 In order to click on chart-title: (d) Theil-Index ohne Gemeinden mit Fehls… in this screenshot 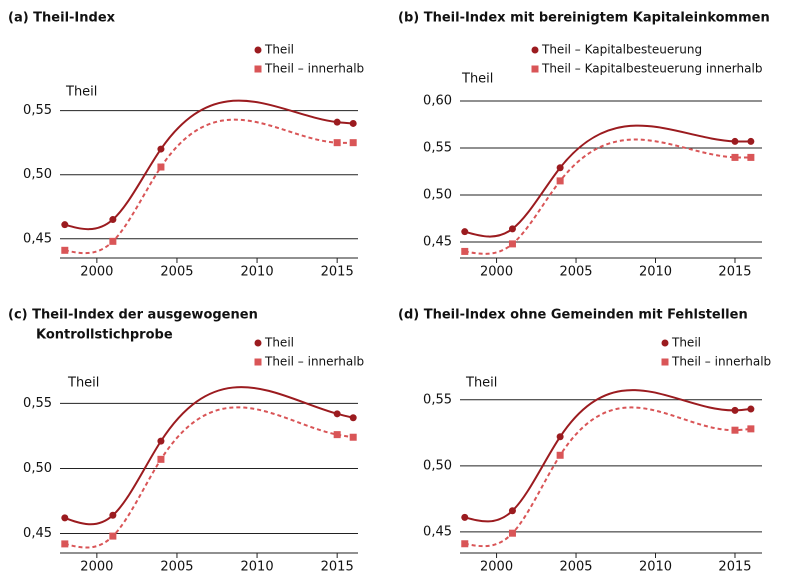, I will do `click(573, 315)`.